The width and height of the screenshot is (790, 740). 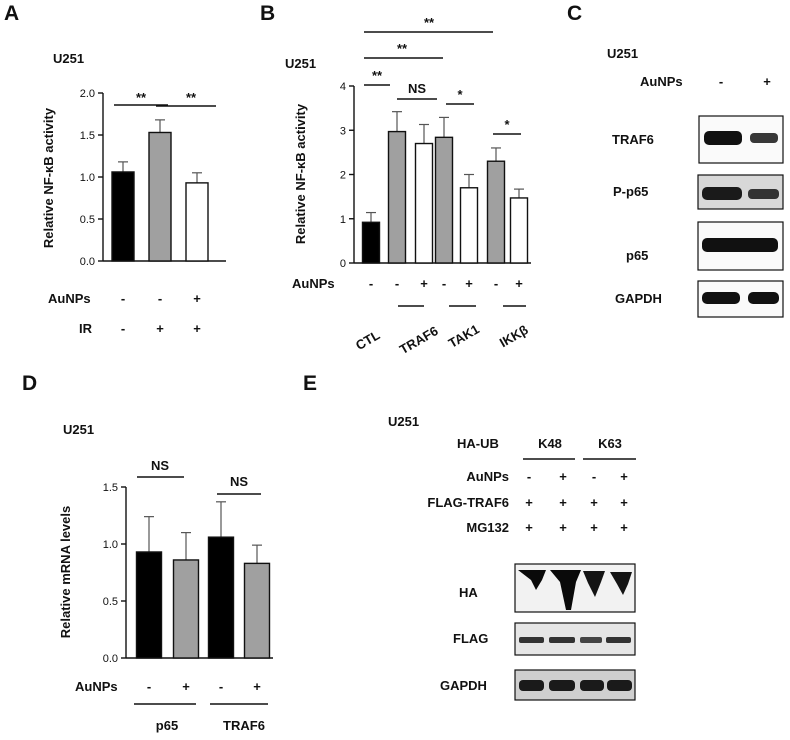 What do you see at coordinates (29, 383) in the screenshot?
I see `panel-letter-d: D` at bounding box center [29, 383].